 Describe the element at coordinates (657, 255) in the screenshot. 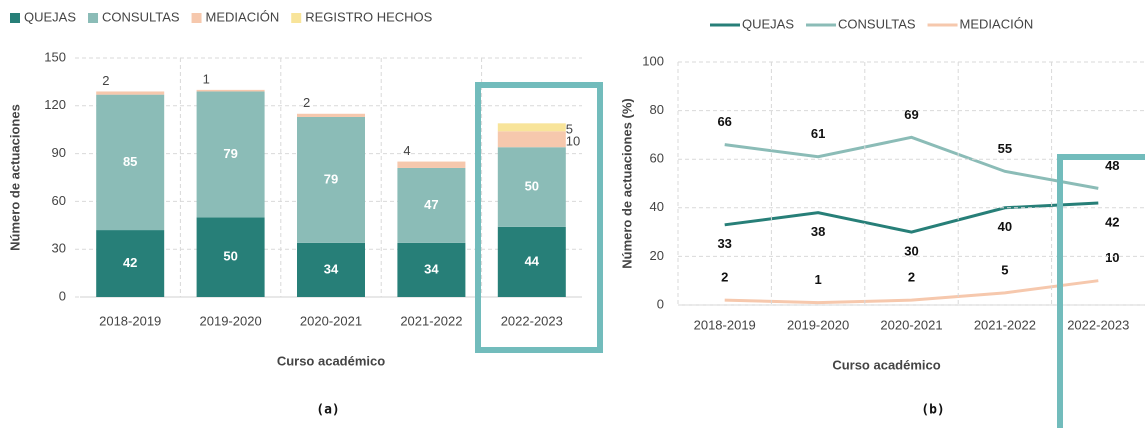

I see `y-tick-label: 20` at that location.